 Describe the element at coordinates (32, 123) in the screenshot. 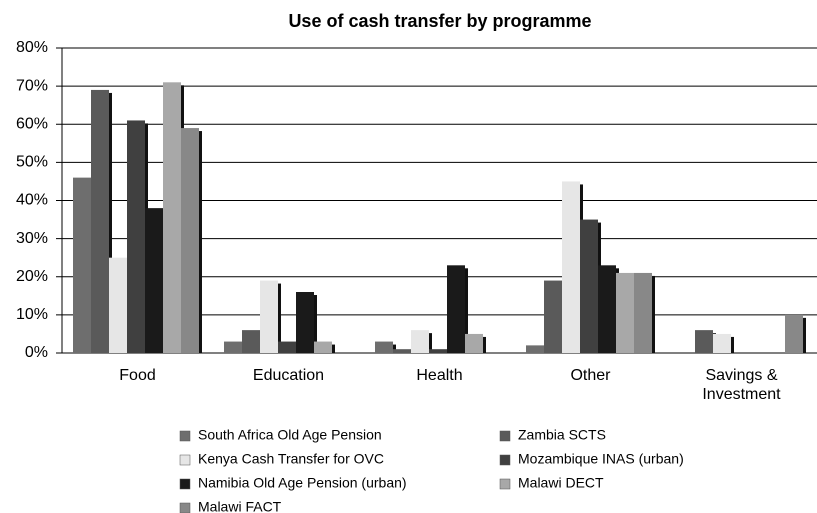

I see `y-tick-label: 60%` at that location.